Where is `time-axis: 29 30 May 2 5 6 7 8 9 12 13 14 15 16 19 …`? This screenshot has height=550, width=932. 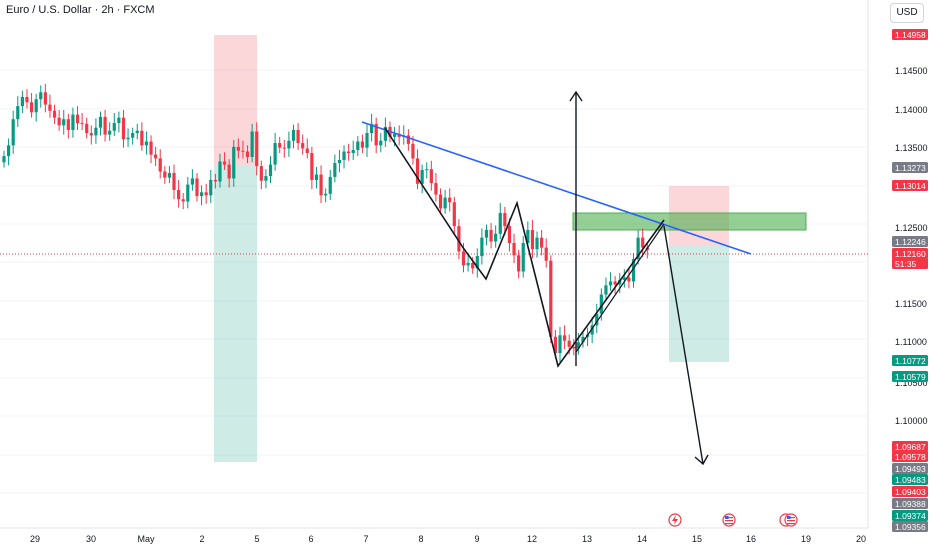
time-axis: 29 30 May 2 5 6 7 8 9 12 13 14 15 16 19 … is located at coordinates (448, 539).